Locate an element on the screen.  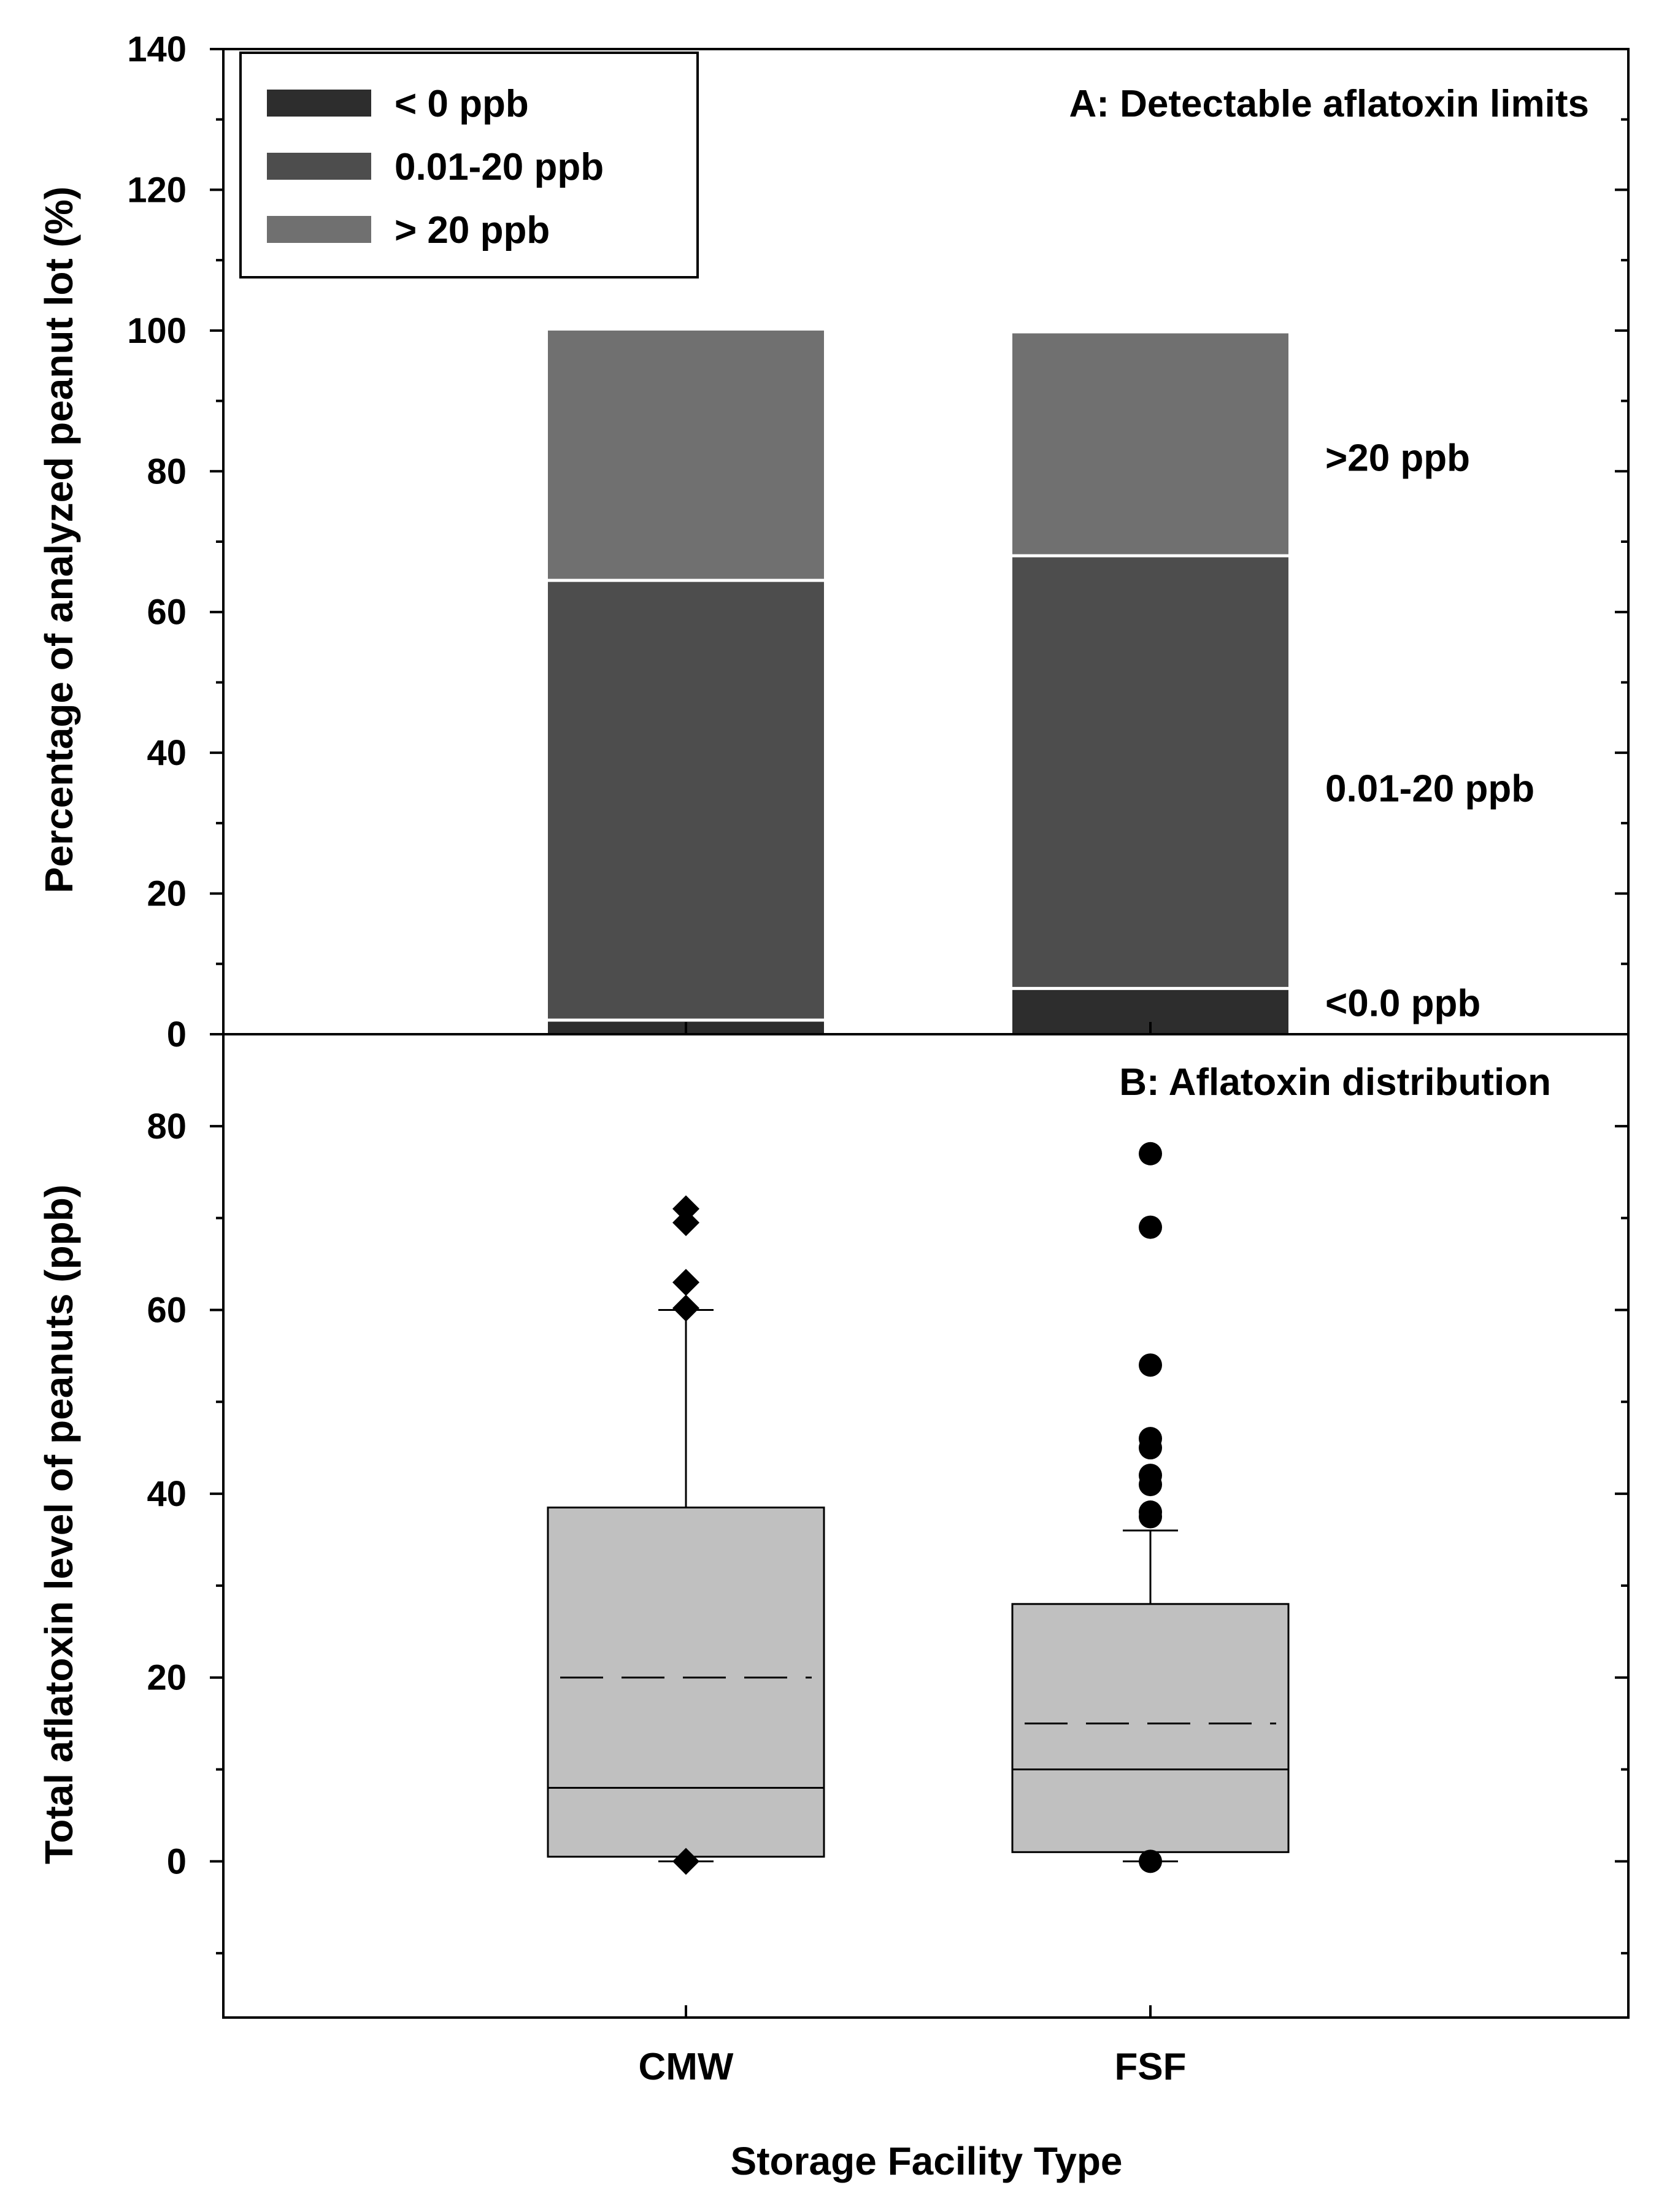
panel-b-title: B: Aflatoxin distribution is located at coordinates (1335, 1082).